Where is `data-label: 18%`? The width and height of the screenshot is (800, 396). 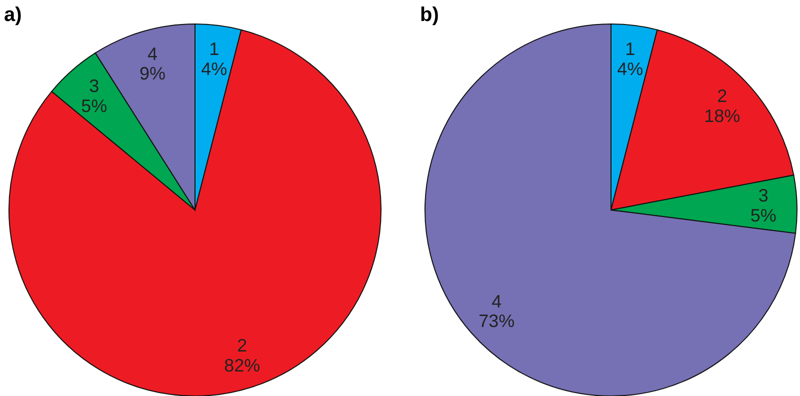 data-label: 18% is located at coordinates (722, 116).